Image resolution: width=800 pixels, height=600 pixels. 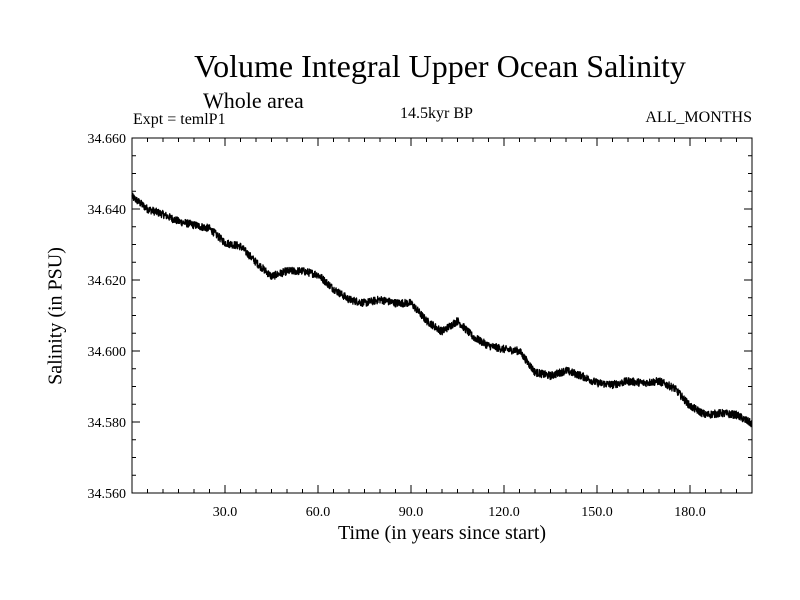 What do you see at coordinates (253, 100) in the screenshot?
I see `chart-subtitle: Whole area` at bounding box center [253, 100].